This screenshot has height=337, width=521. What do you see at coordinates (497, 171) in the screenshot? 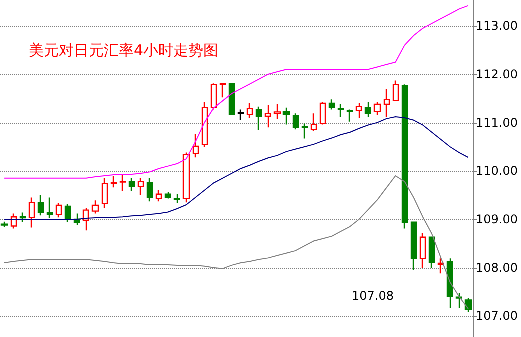
I see `y-tick-label: 110.00` at bounding box center [497, 171].